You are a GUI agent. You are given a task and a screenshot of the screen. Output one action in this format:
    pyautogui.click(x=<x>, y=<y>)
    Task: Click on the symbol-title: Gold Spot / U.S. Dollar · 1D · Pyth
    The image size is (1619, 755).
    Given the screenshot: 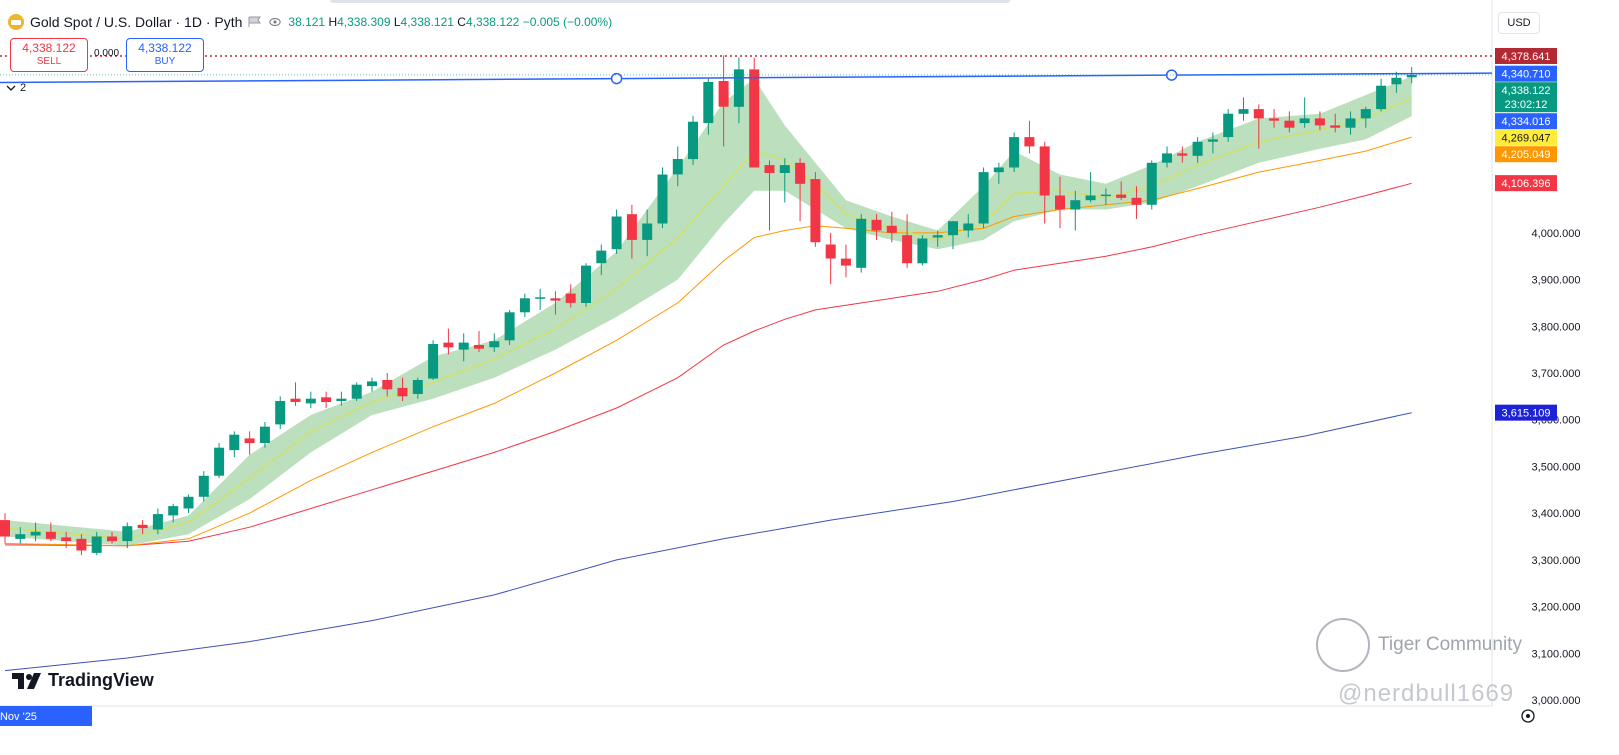 What is the action you would take?
    pyautogui.click(x=136, y=22)
    